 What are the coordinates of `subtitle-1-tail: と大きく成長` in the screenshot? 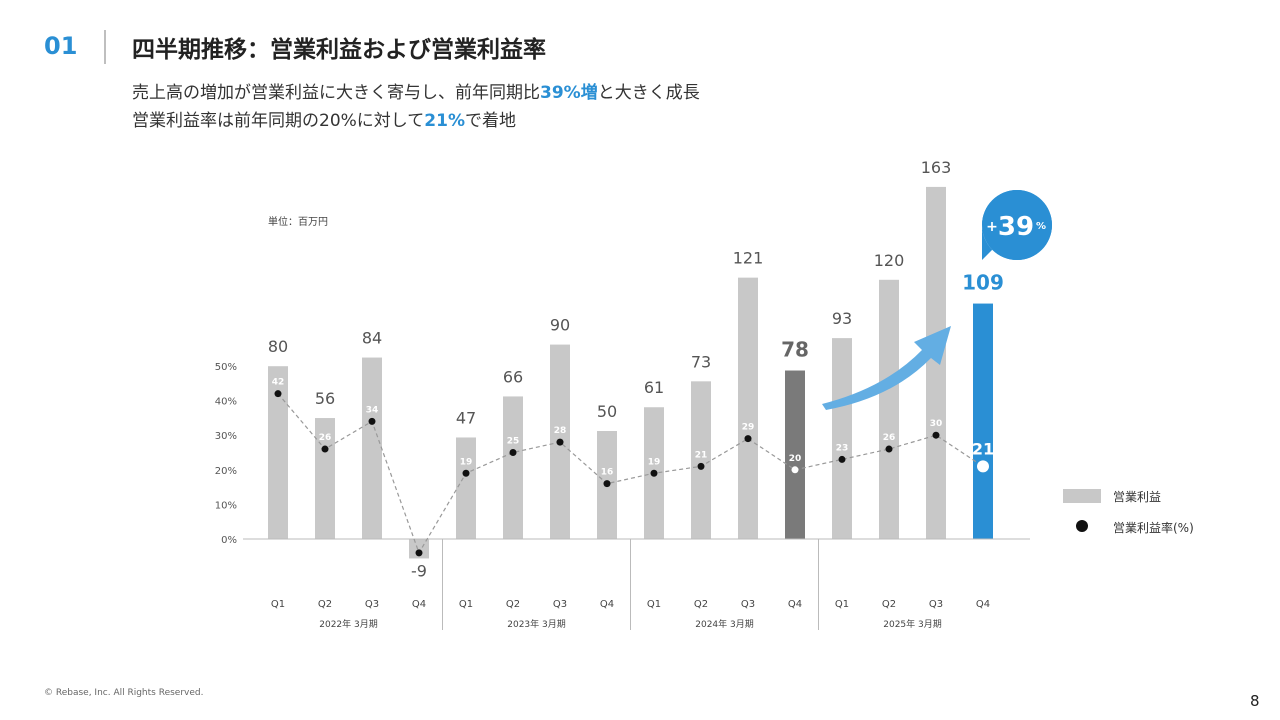 It's located at (648, 93).